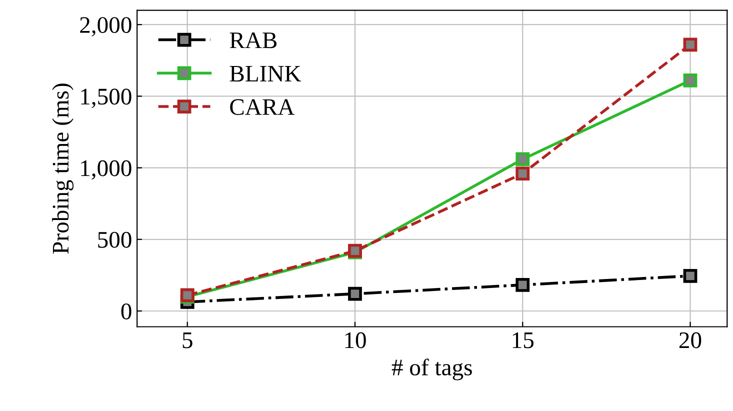 This screenshot has height=411, width=733. I want to click on x-axis-title: # of tags, so click(432, 369).